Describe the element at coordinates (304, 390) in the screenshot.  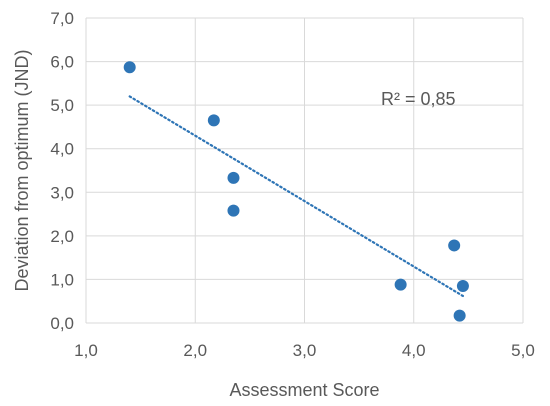
I see `x-axis-title: Assessment Score` at that location.